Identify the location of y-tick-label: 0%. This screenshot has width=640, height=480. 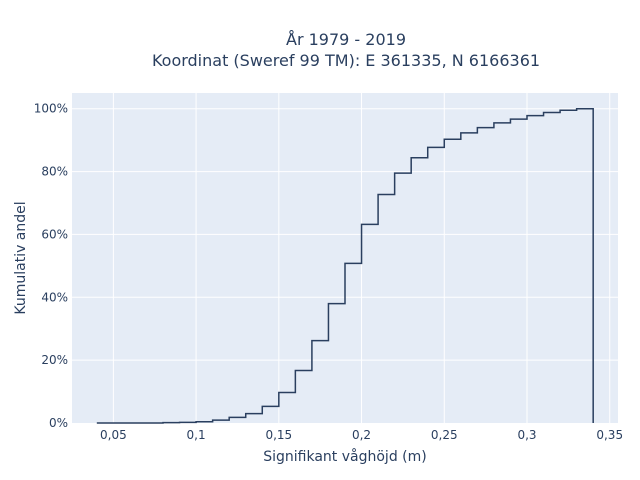
(58, 423).